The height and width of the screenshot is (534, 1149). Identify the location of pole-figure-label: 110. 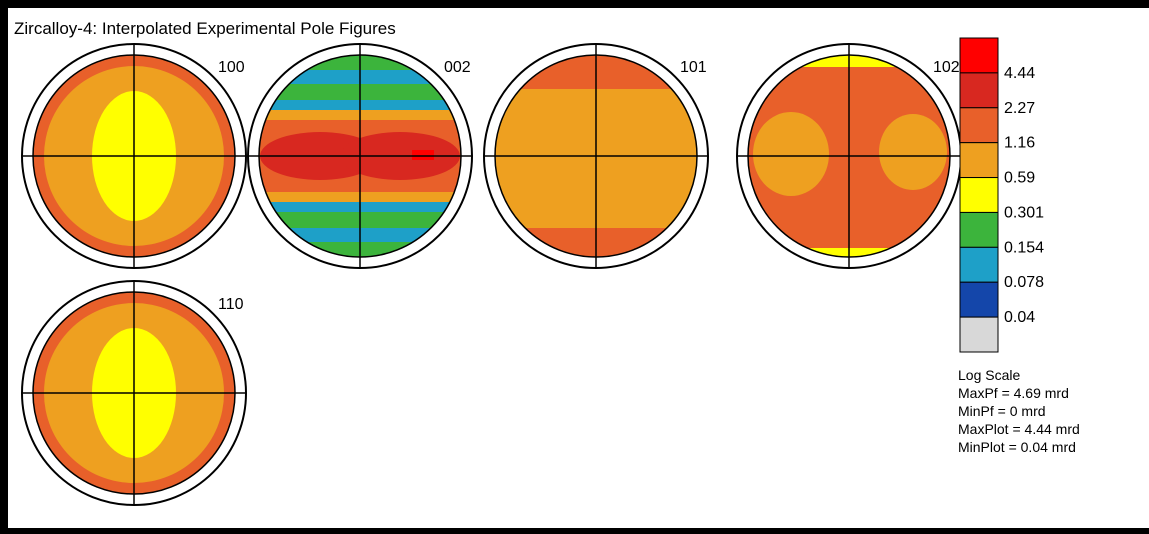
(231, 304).